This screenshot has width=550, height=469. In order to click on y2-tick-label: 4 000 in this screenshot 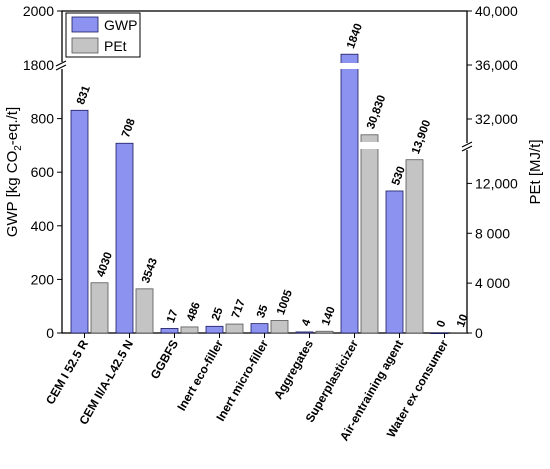, I will do `click(492, 283)`.